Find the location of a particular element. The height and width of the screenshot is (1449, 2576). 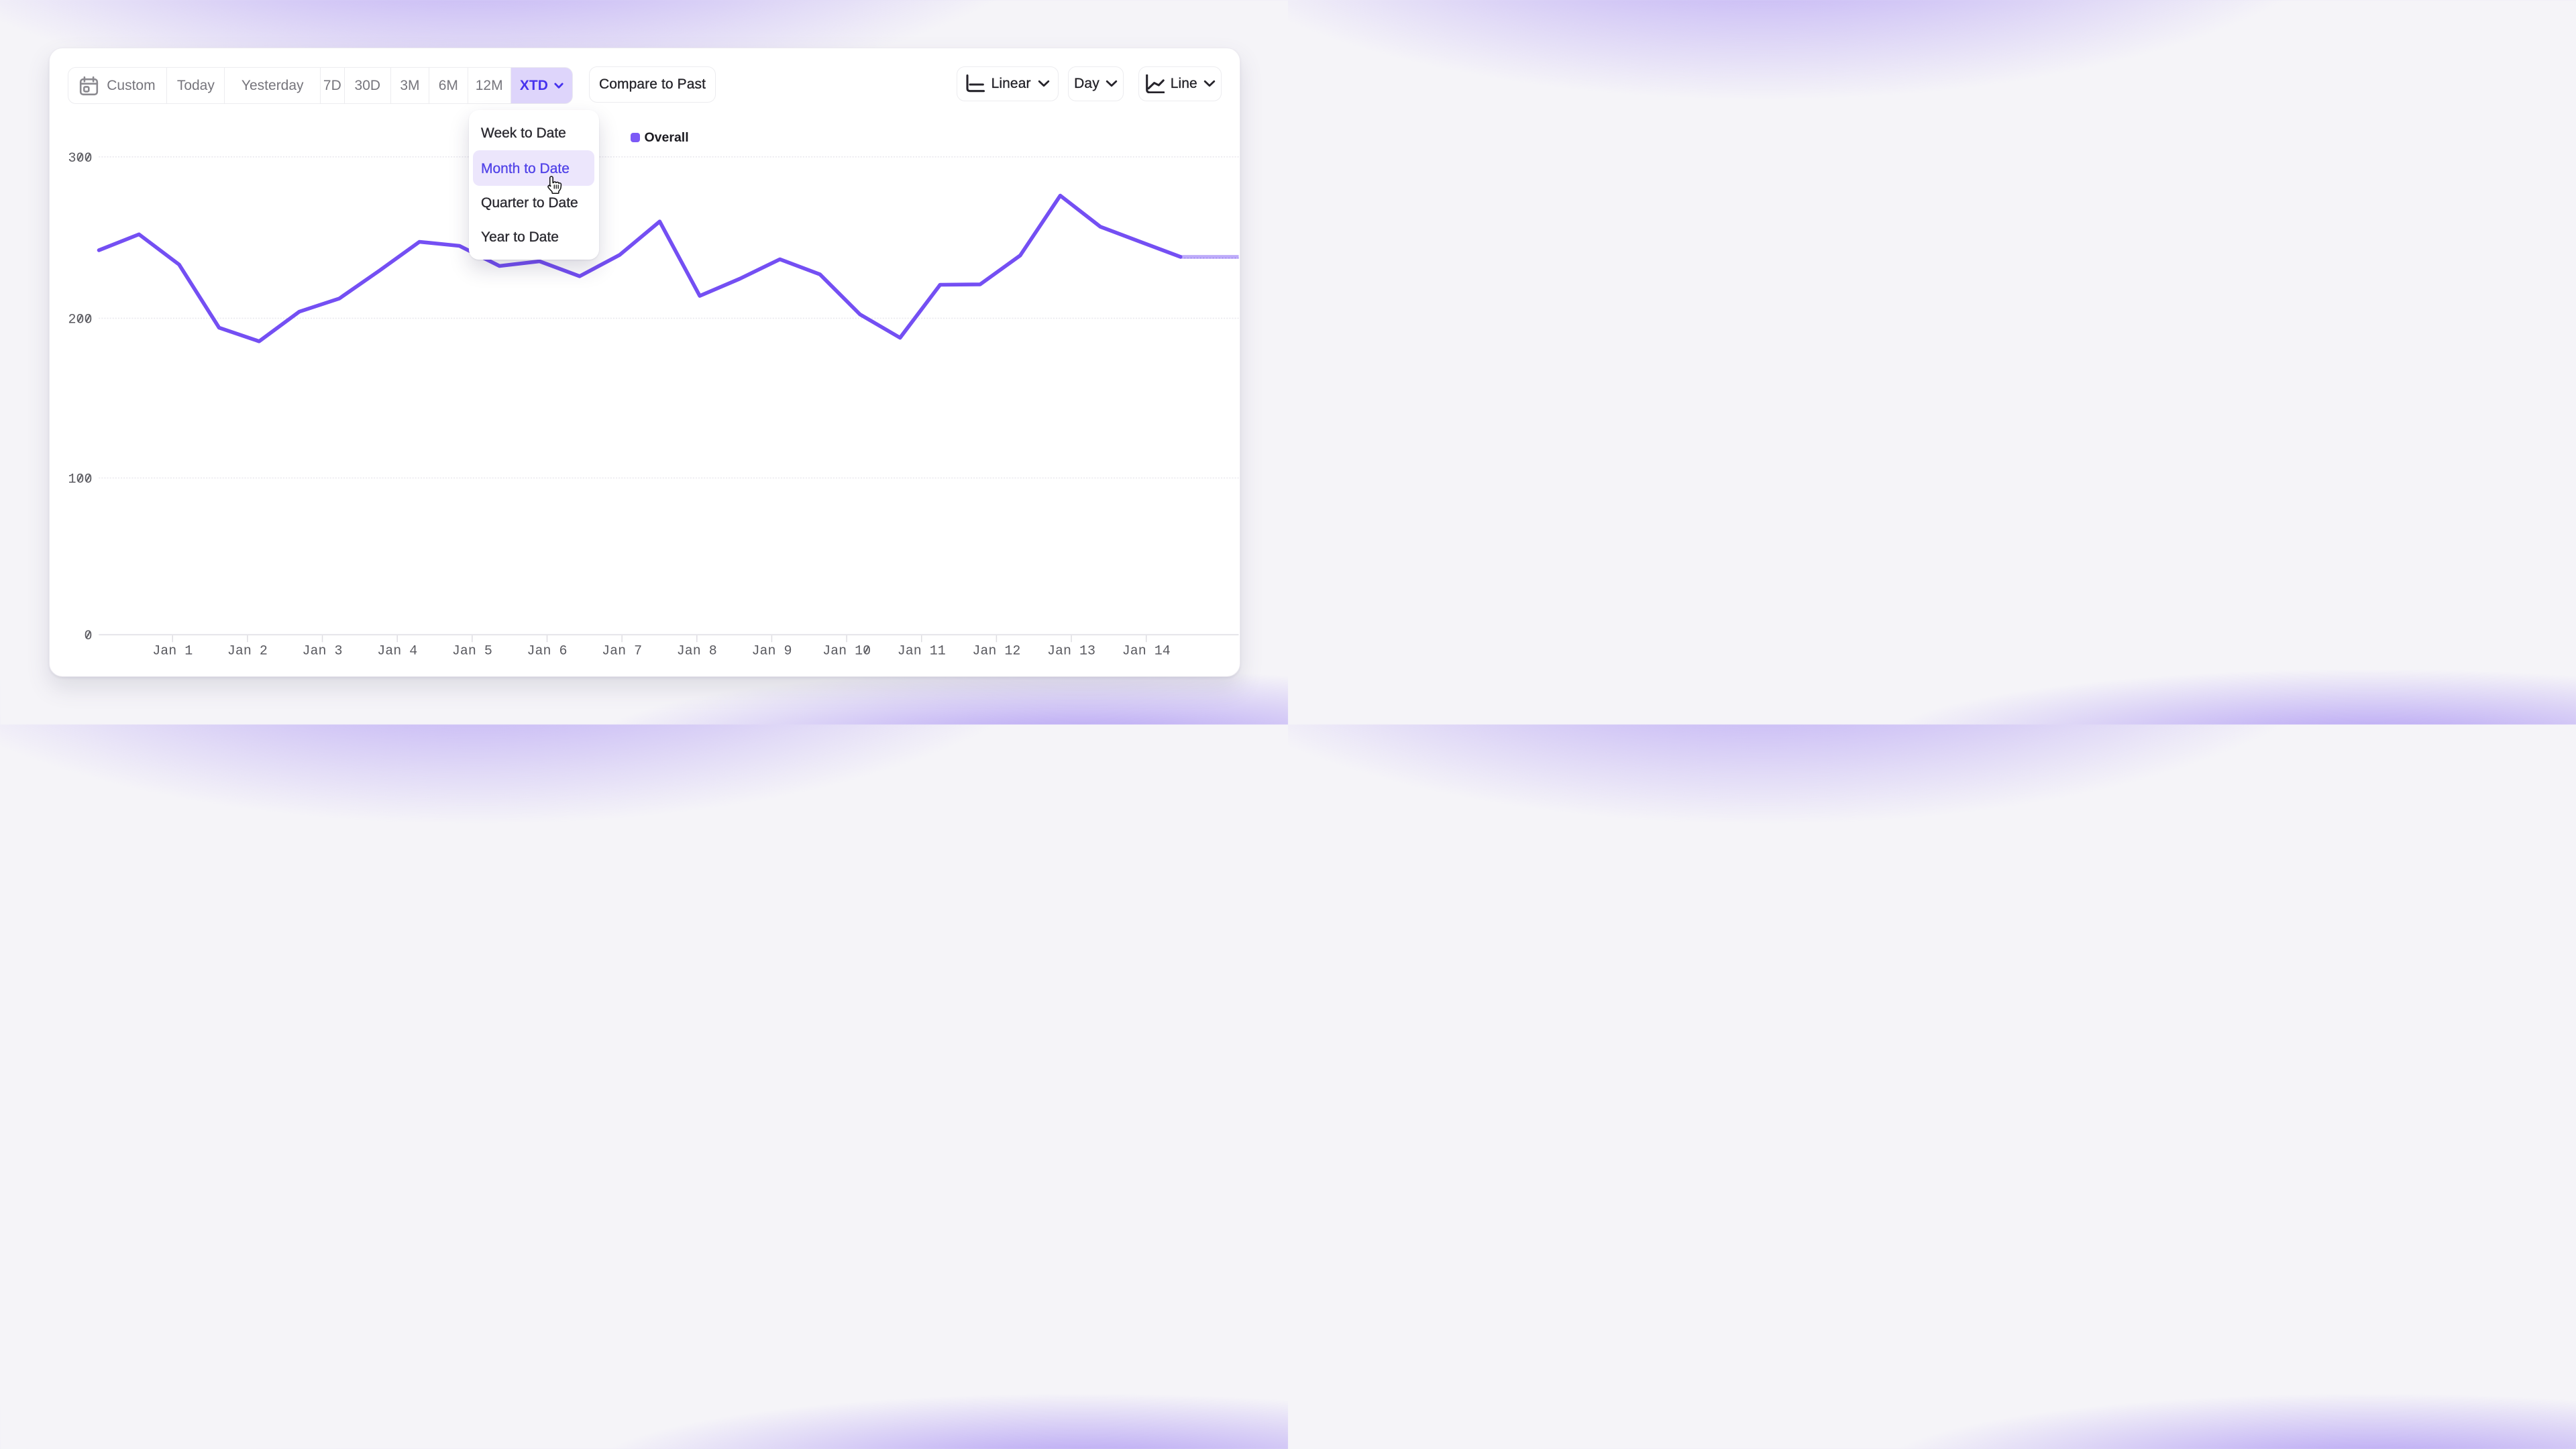

svg-text: 0 is located at coordinates (88, 636).